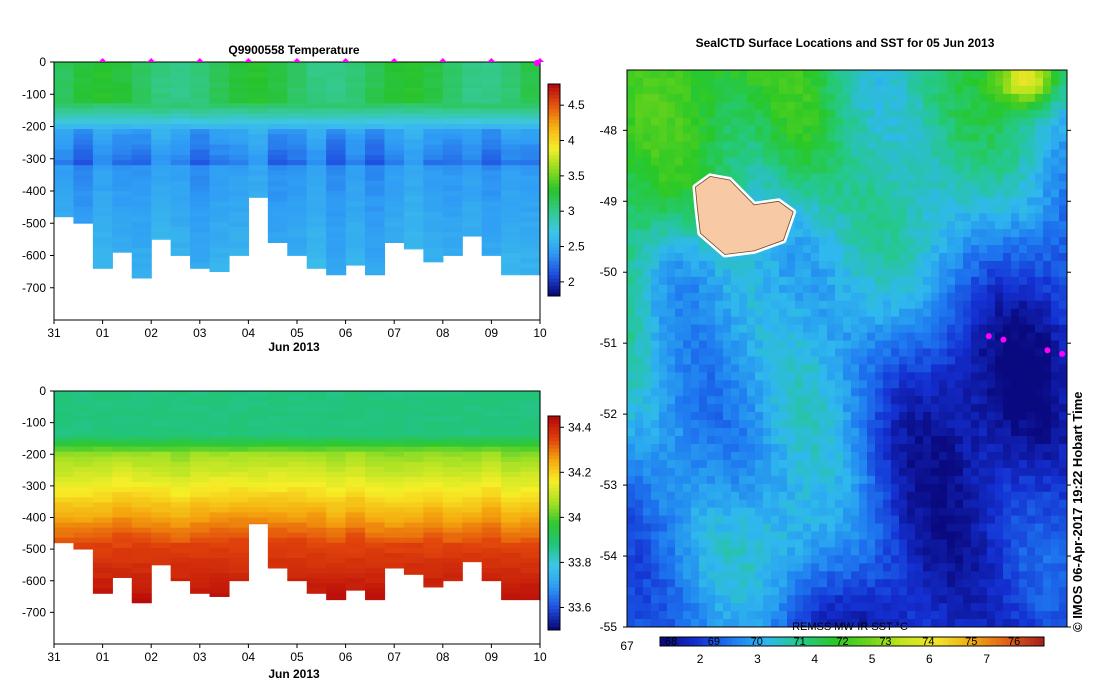 The image size is (1099, 700). What do you see at coordinates (346, 333) in the screenshot?
I see `x-tick-label: 06` at bounding box center [346, 333].